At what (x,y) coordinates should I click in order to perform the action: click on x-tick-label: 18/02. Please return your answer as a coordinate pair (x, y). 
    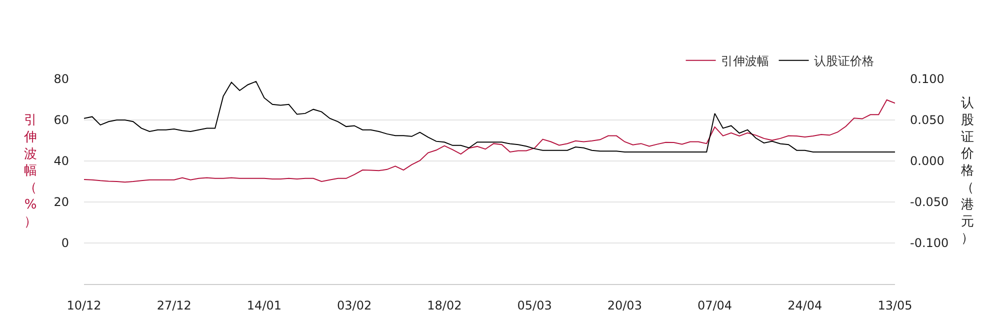
    Looking at the image, I should click on (444, 305).